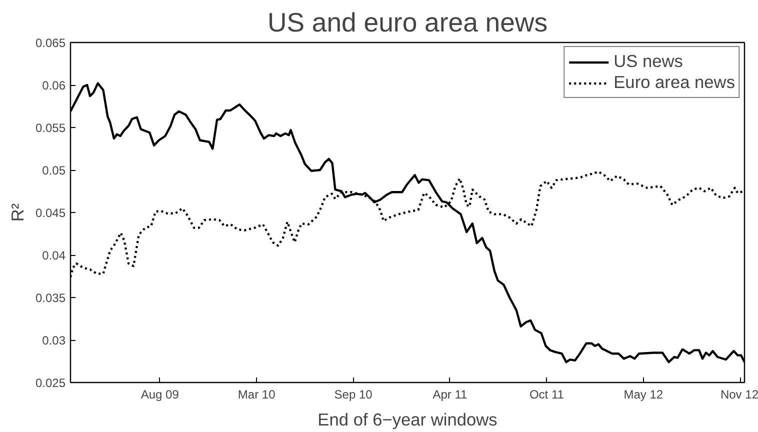 The height and width of the screenshot is (432, 758). Describe the element at coordinates (50, 128) in the screenshot. I see `y-tick-label: 0.055` at that location.